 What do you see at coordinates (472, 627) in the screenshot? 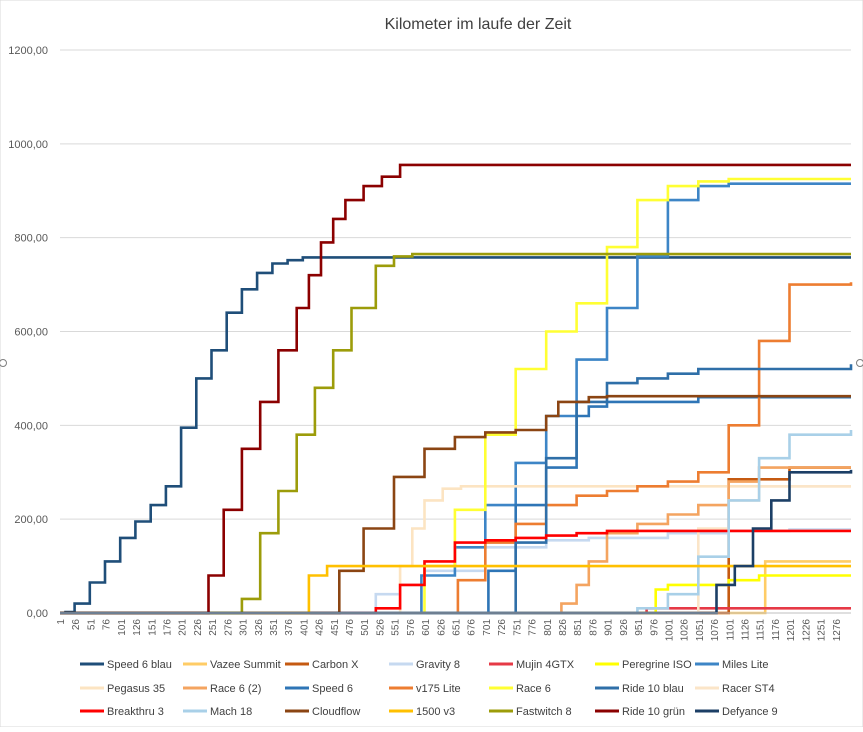
I see `x-tick-label: 676` at bounding box center [472, 627].